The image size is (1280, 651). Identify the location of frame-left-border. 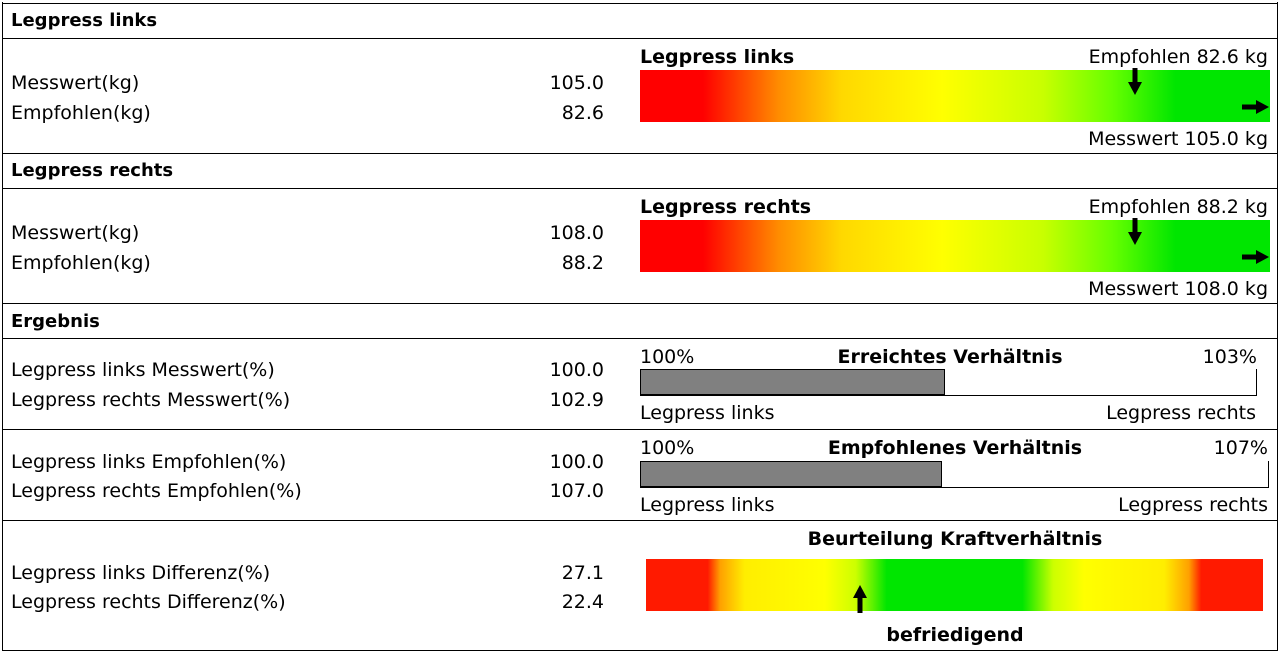
(2, 326).